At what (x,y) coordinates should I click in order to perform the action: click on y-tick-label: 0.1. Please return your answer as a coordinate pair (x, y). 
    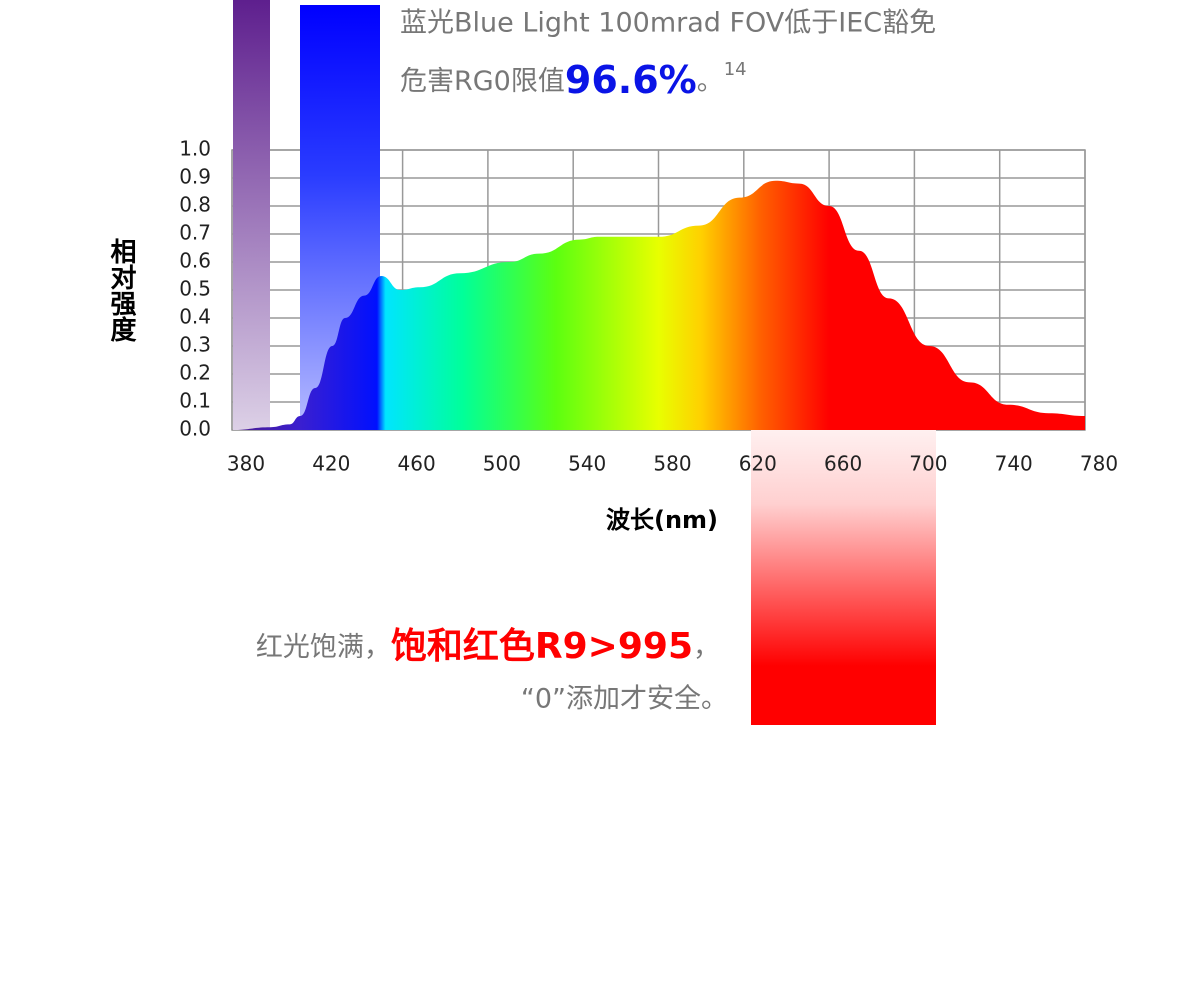
    Looking at the image, I should click on (195, 401).